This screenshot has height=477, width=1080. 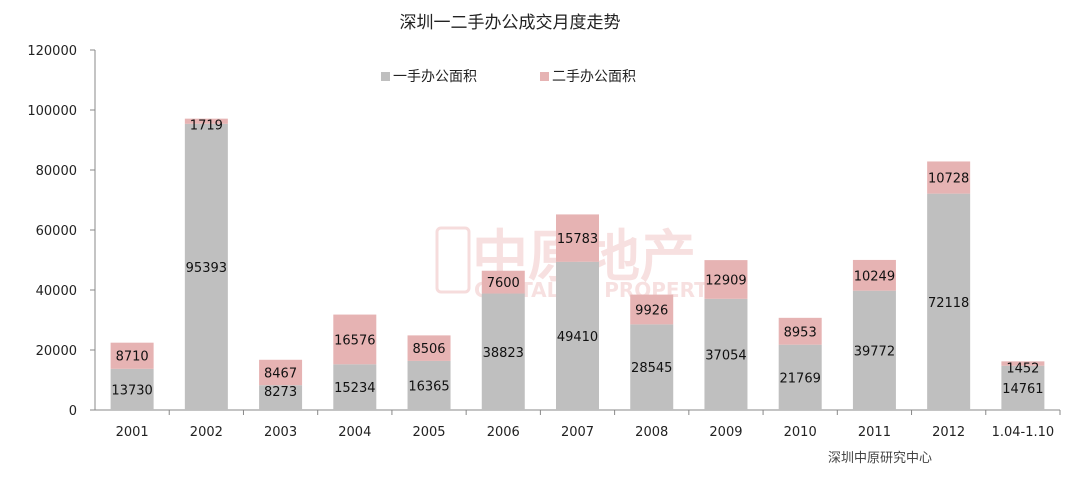 I want to click on x-tick-label: 1.04-1.10, so click(x=1023, y=432).